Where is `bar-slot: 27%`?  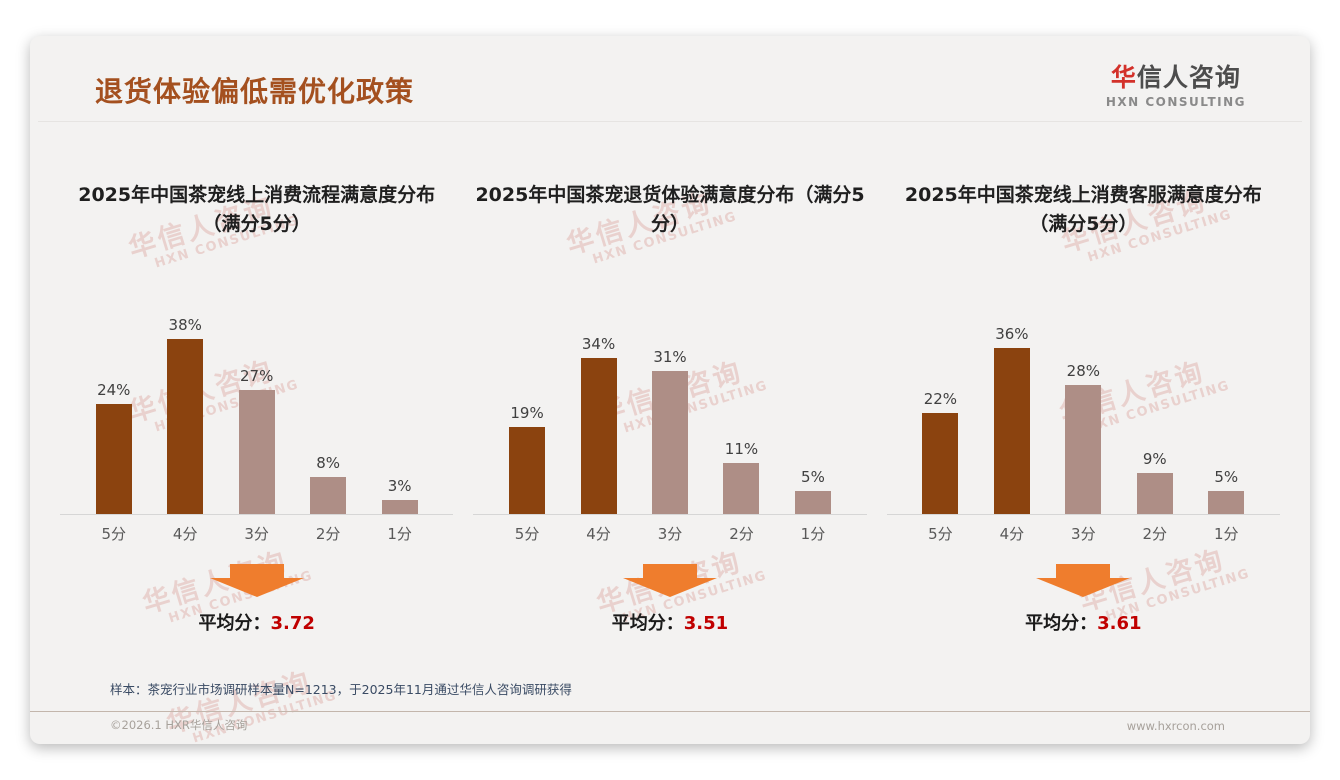
bar-slot: 27% is located at coordinates (256, 440).